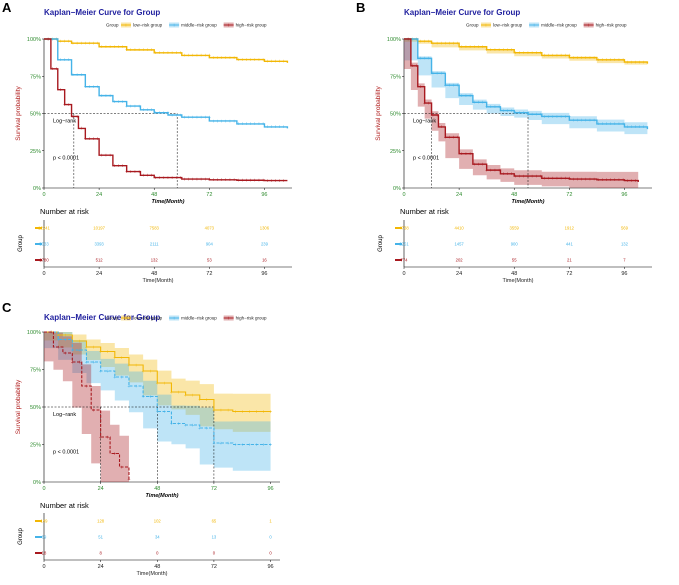 This screenshot has height=585, width=679. What do you see at coordinates (102, 12) in the screenshot?
I see `chart-title: Kaplan−Meier Curve for Group` at bounding box center [102, 12].